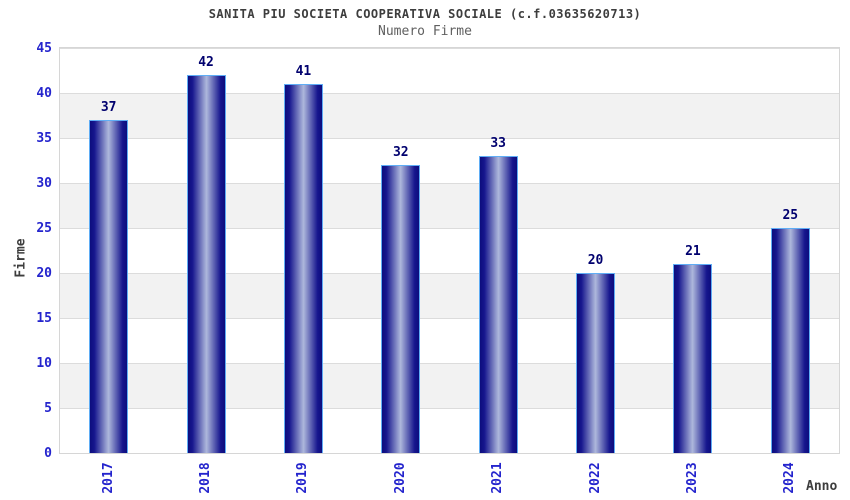 The width and height of the screenshot is (850, 500). What do you see at coordinates (44, 138) in the screenshot?
I see `y-tick-label: 35` at bounding box center [44, 138].